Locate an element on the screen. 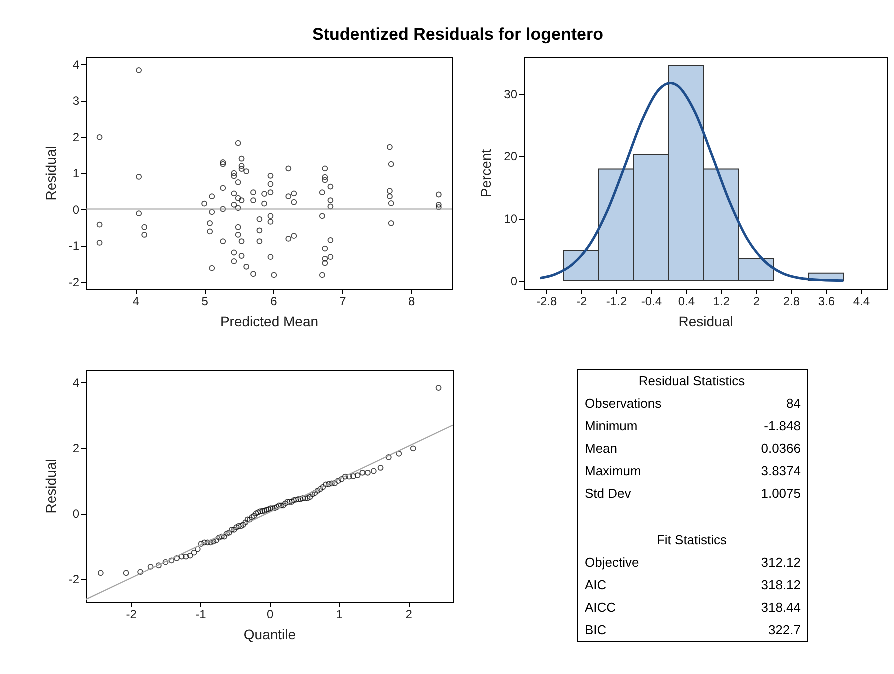 Image resolution: width=894 pixels, height=674 pixels. data-label: -1.848 is located at coordinates (782, 426).